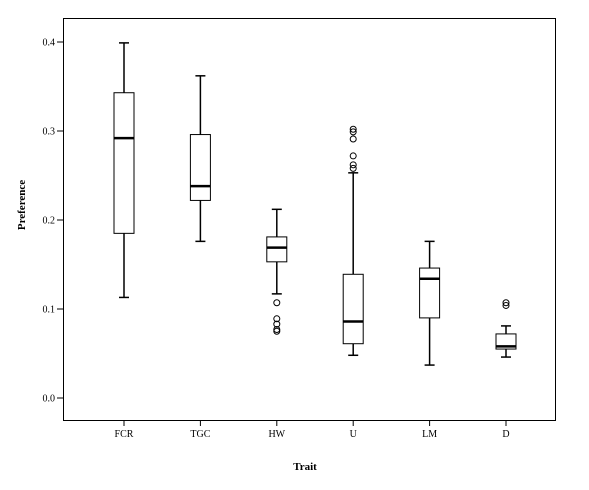 The width and height of the screenshot is (589, 490). I want to click on x-axis-ticks: FCR TGC HW U LM D, so click(312, 430).